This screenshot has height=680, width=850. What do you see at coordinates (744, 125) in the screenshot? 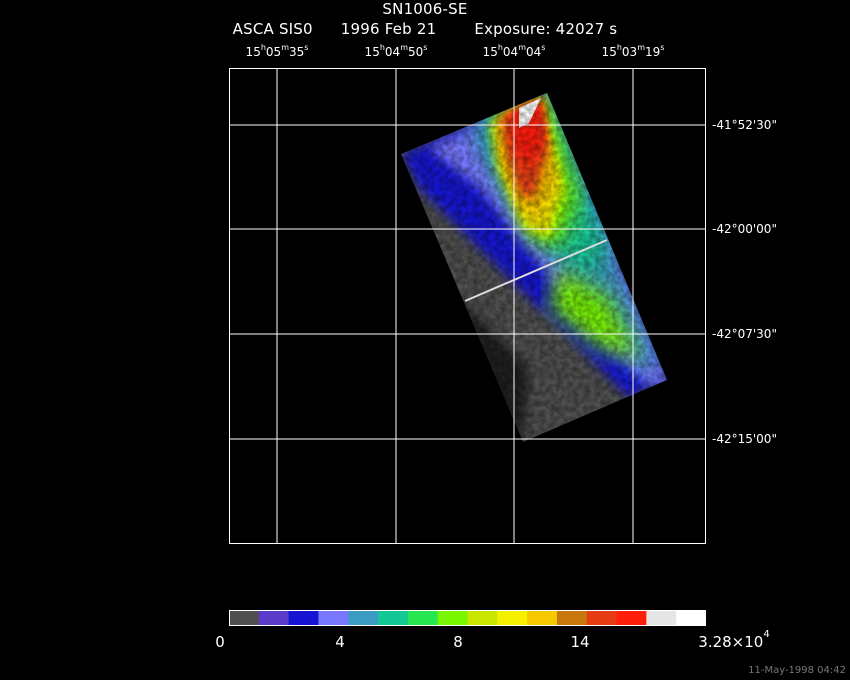
I see `dec-tick-label: -41°52'30"` at bounding box center [744, 125].